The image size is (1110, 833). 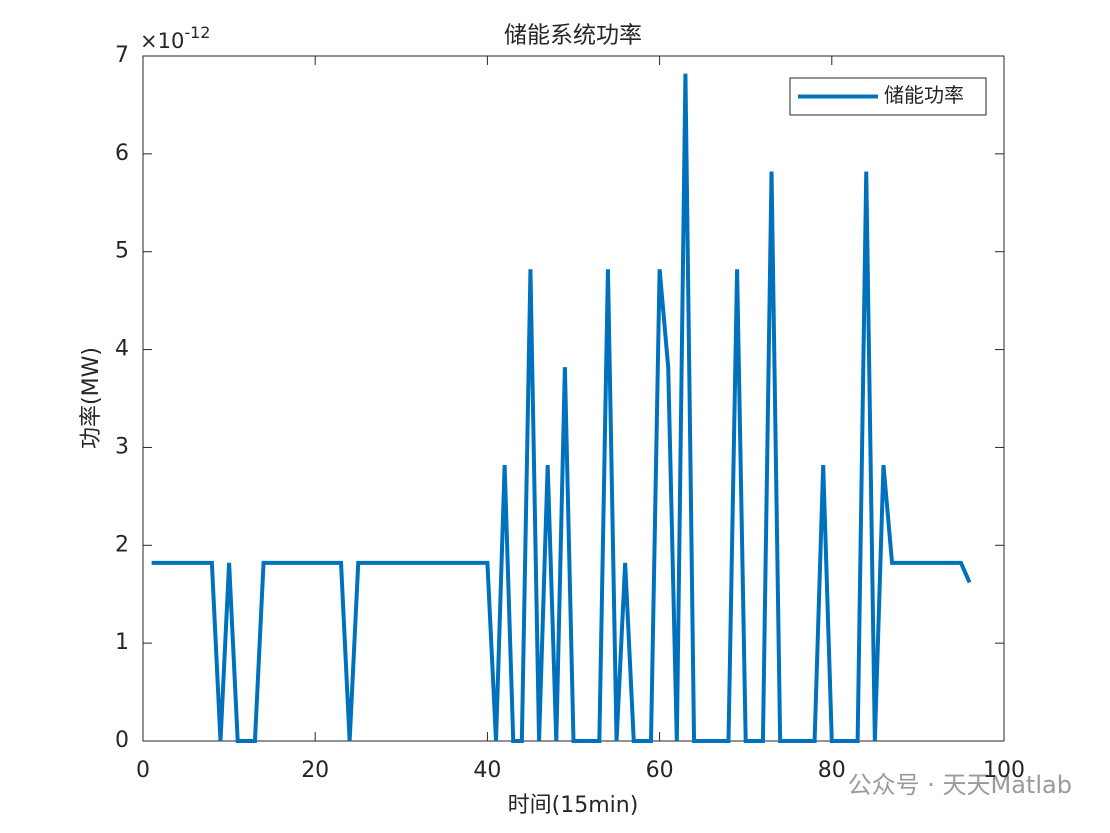 What do you see at coordinates (143, 770) in the screenshot?
I see `x-tick-label: 0` at bounding box center [143, 770].